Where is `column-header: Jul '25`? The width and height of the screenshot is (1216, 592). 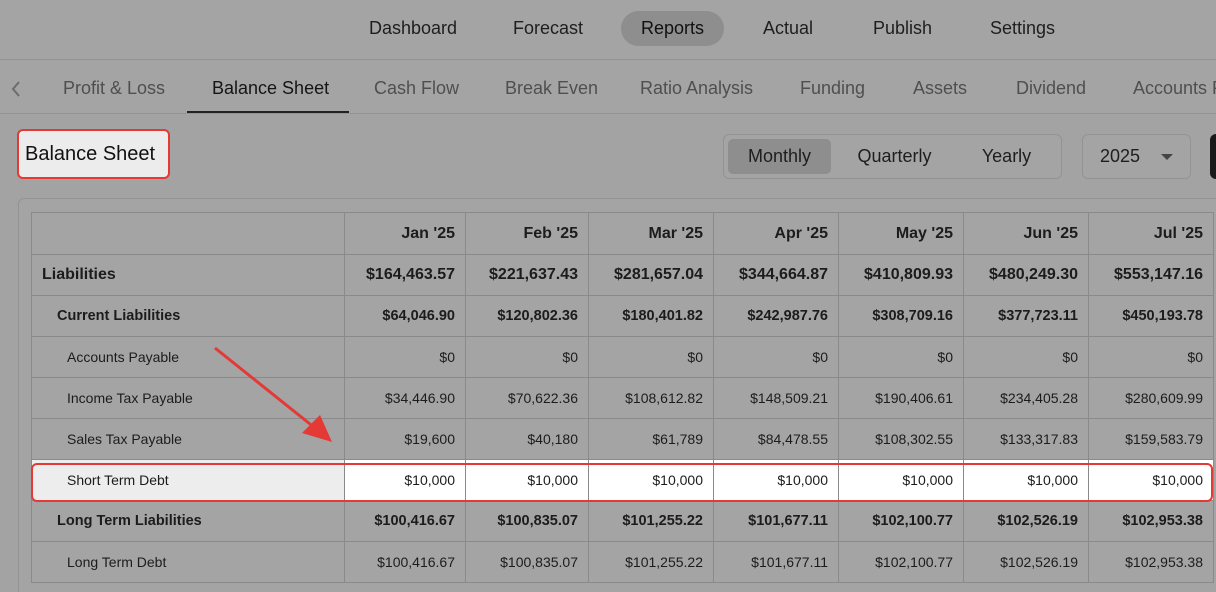 column-header: Jul '25 is located at coordinates (1151, 233).